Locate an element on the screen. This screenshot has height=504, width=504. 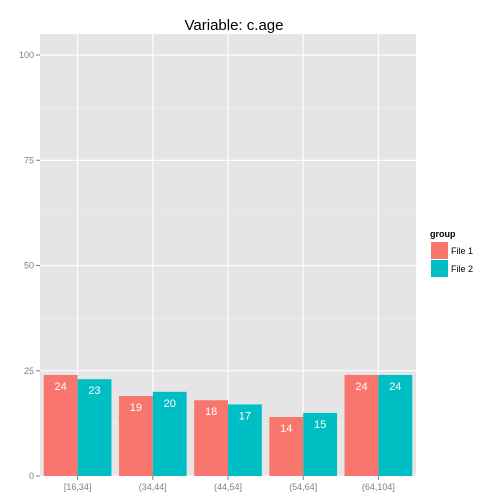
x-axis: [16,34] (34,44] (44,54] (54,64] (64,104] is located at coordinates (229, 484).